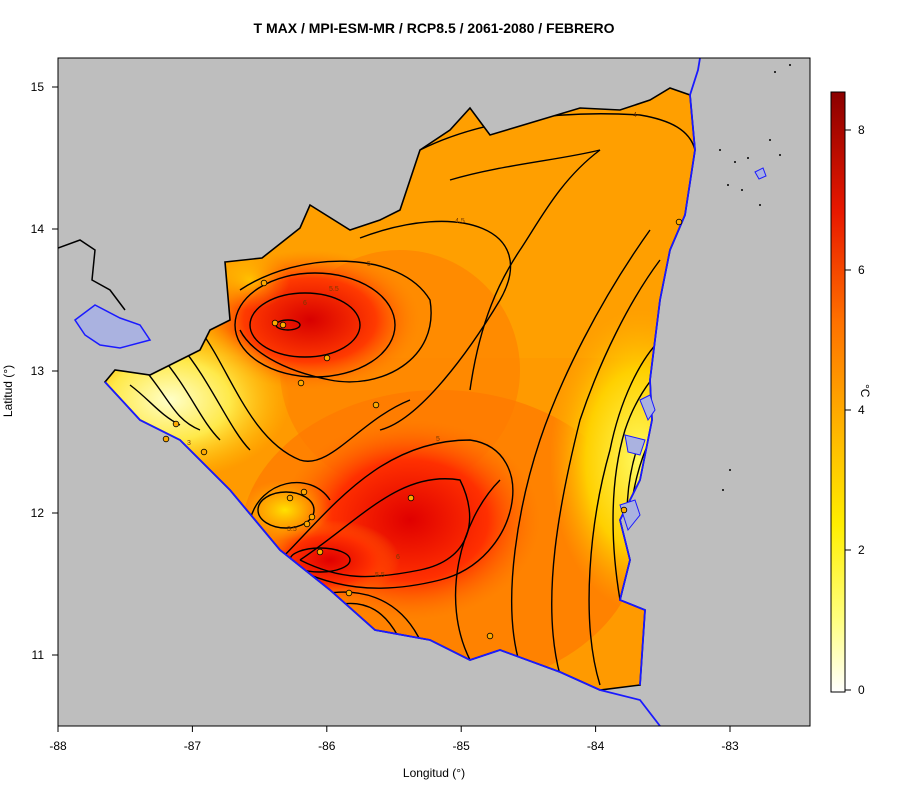 This screenshot has height=800, width=900. I want to click on y-axis-tick-labels: 15 14 13 12 11, so click(38, 371).